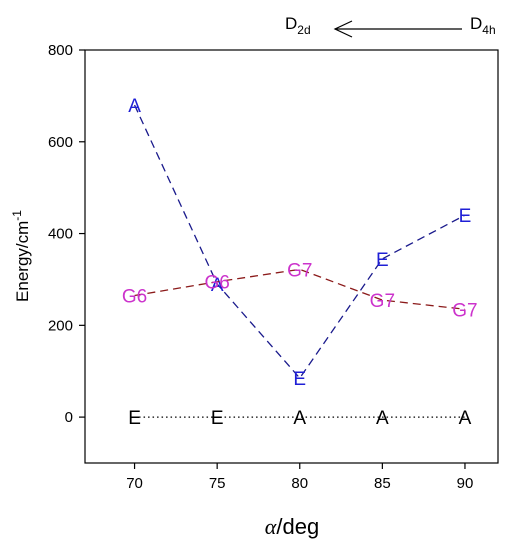  What do you see at coordinates (483, 25) in the screenshot?
I see `annotation-right-label: D4h` at bounding box center [483, 25].